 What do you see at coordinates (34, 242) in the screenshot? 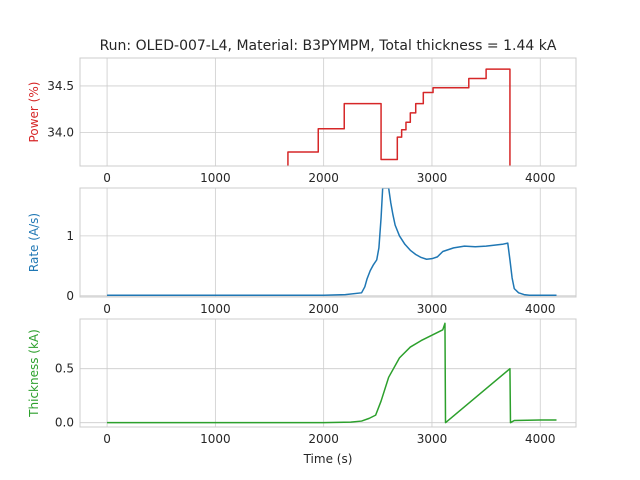
I see `rate-y-axis-label: Rate (A/s)` at bounding box center [34, 242].